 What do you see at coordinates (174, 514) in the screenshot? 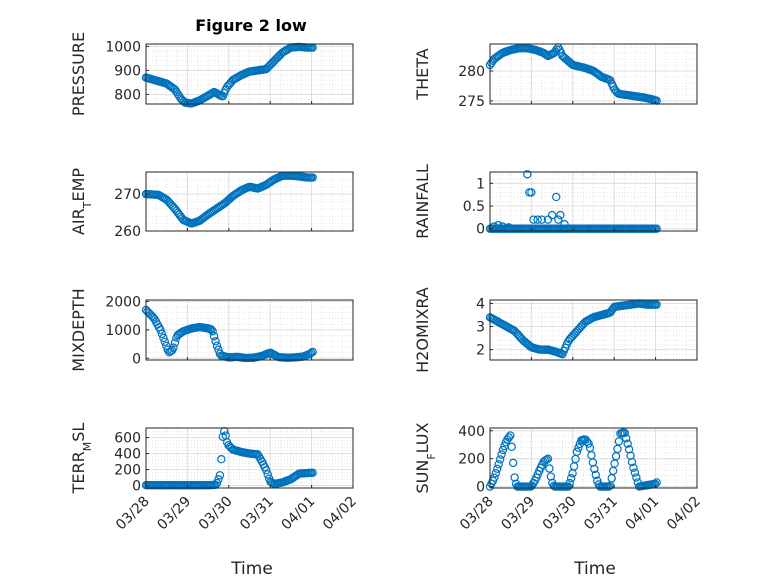
I see `x-tick-label: 03/29` at bounding box center [174, 514].